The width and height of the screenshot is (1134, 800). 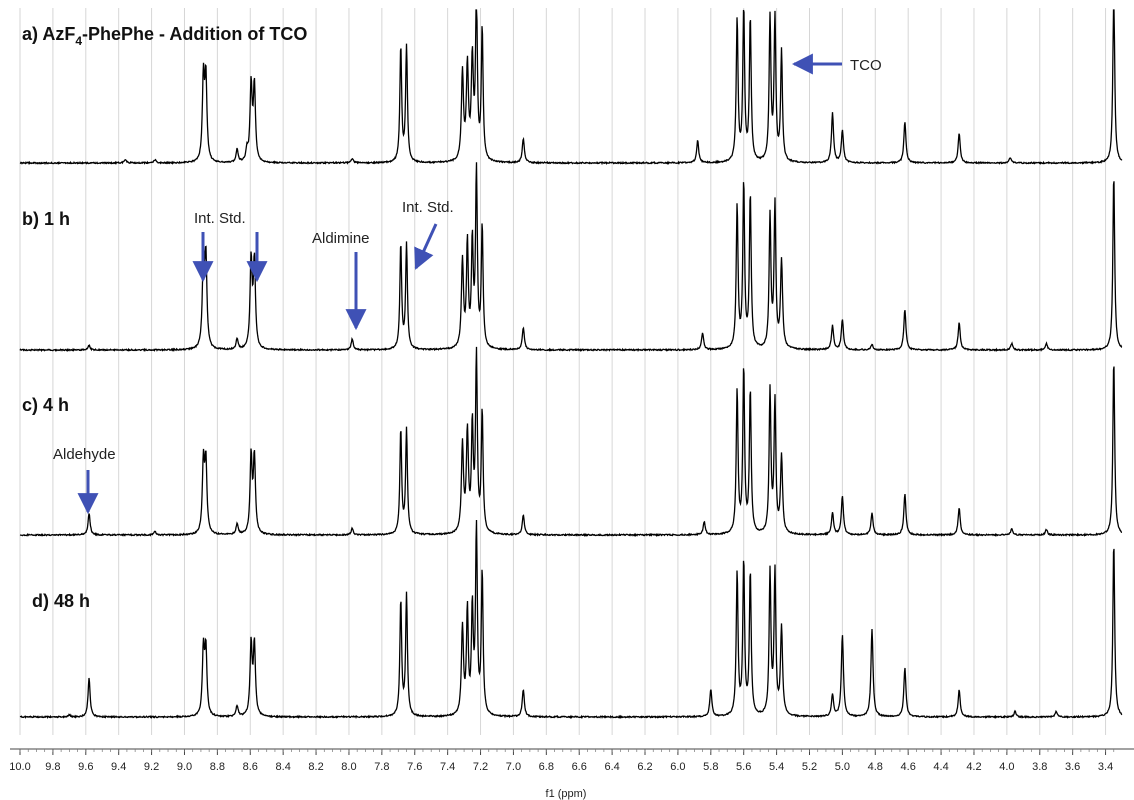 I want to click on panel-b-label: b) 1 h, so click(x=46, y=219).